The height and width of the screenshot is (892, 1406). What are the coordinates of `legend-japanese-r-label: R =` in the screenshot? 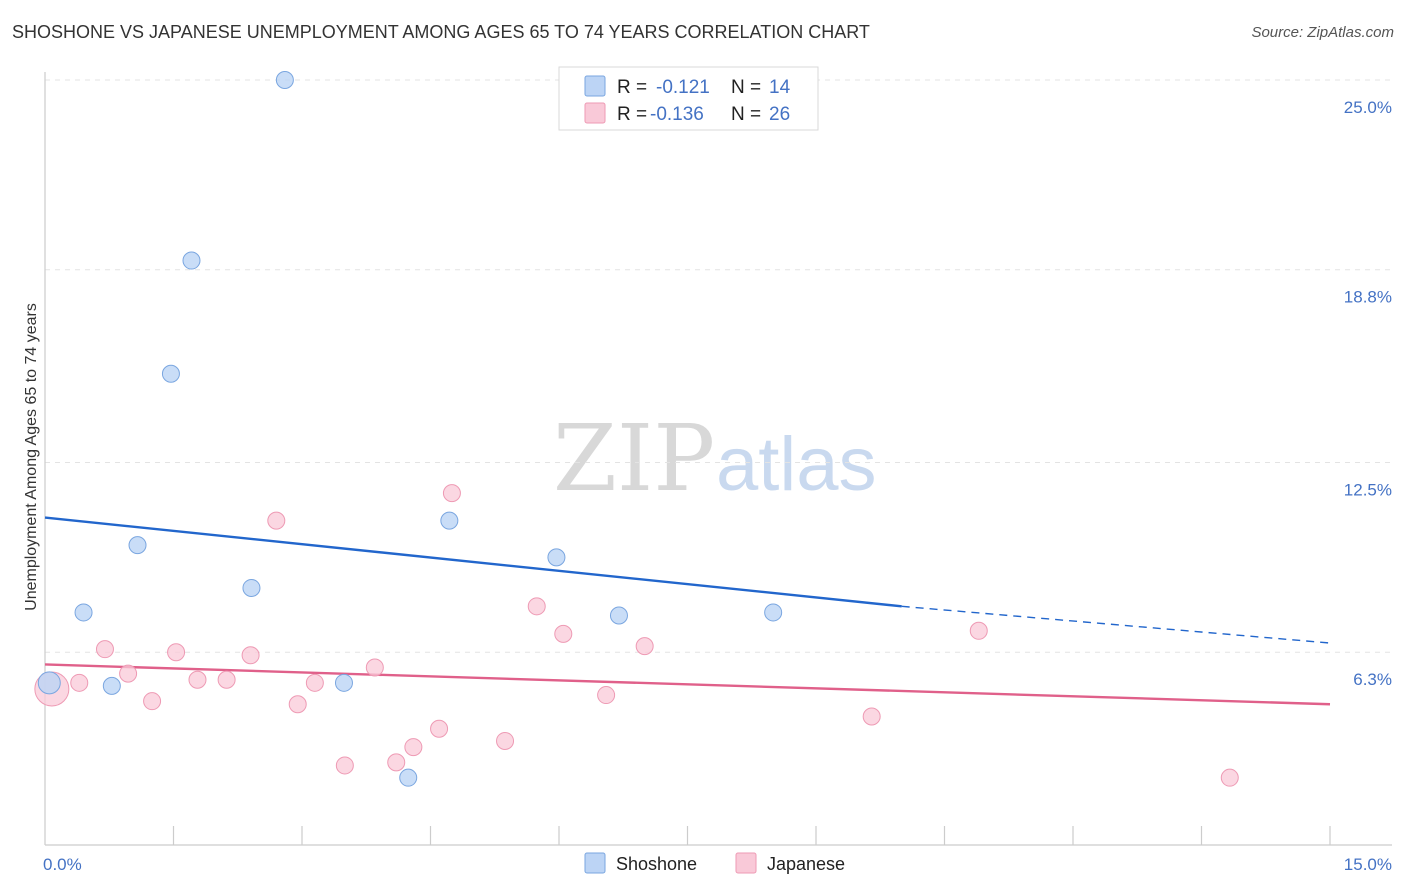 It's located at (632, 114).